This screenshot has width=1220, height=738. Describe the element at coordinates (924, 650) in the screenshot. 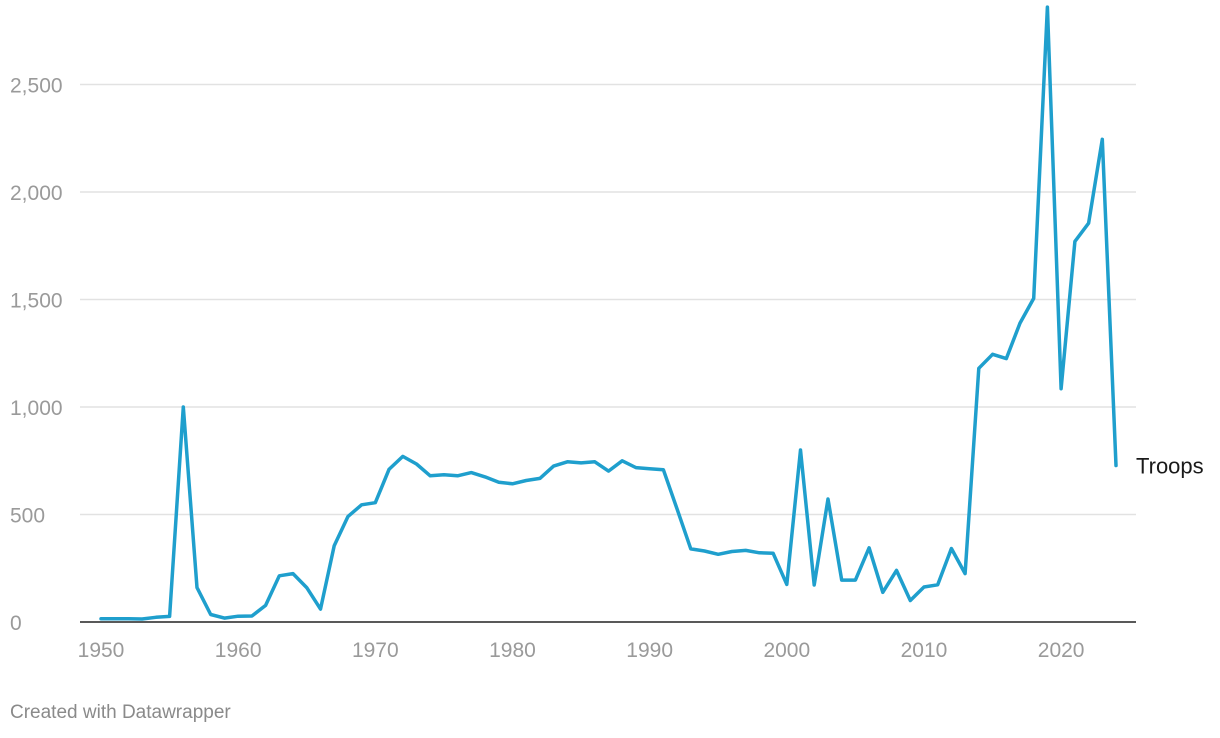

I see `x-tick-label: 2010` at that location.